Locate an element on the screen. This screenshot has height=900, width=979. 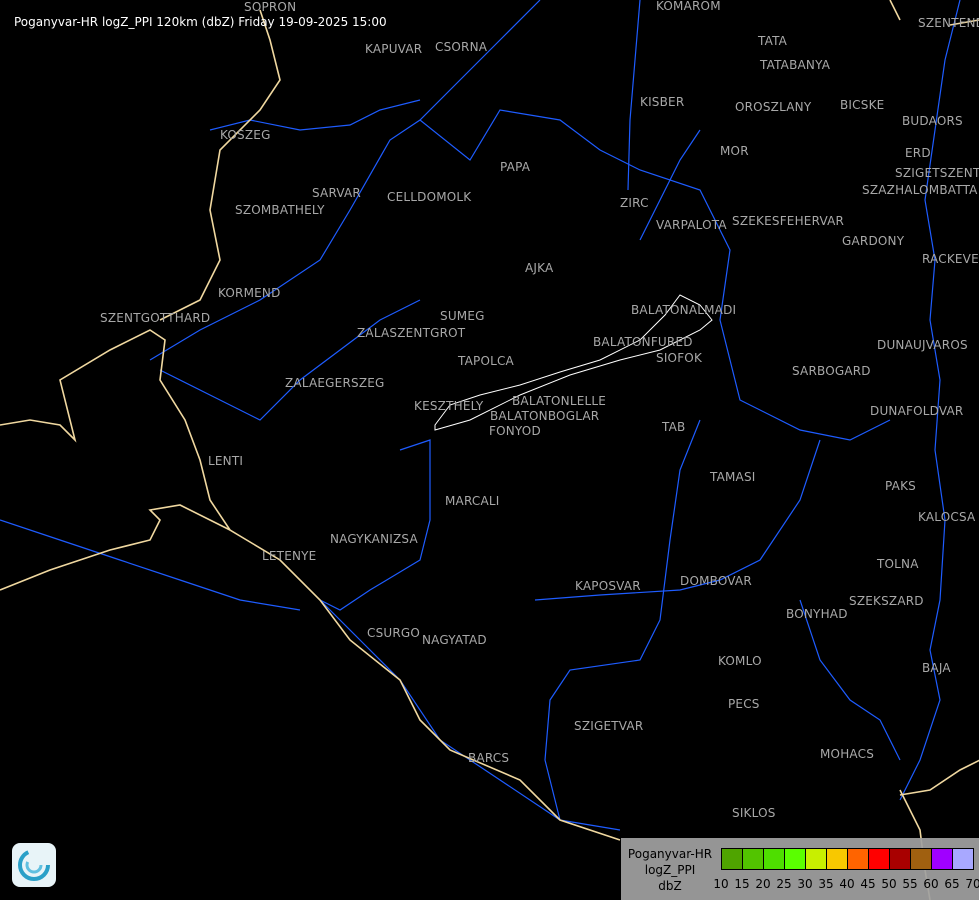
city-label: SUMEG is located at coordinates (462, 316).